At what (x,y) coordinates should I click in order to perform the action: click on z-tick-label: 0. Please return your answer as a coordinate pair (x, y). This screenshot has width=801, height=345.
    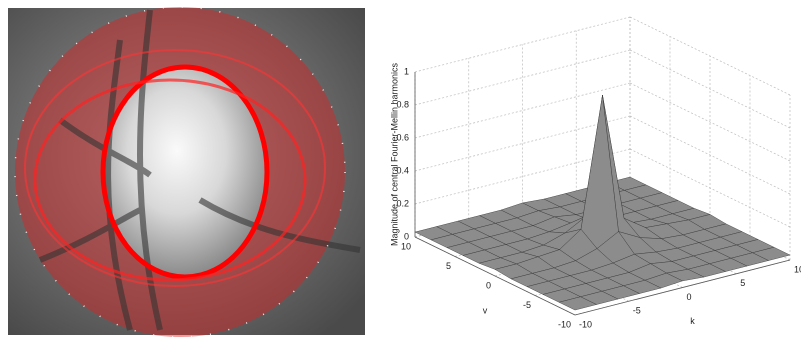
    Looking at the image, I should click on (406, 236).